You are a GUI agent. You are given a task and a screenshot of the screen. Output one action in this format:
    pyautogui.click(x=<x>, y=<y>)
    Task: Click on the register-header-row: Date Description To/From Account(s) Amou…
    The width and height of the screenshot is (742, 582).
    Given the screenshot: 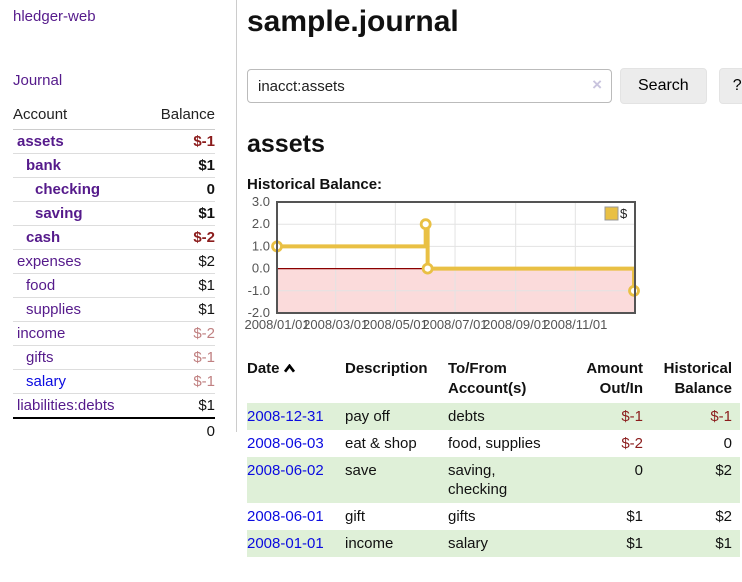 What is the action you would take?
    pyautogui.click(x=493, y=379)
    